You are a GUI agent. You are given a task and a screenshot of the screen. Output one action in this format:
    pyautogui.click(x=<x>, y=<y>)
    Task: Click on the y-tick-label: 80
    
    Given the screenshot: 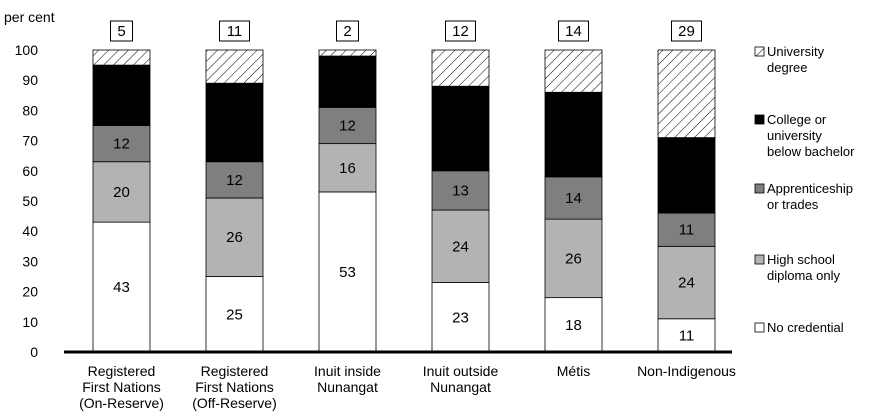 What is the action you would take?
    pyautogui.click(x=30, y=110)
    